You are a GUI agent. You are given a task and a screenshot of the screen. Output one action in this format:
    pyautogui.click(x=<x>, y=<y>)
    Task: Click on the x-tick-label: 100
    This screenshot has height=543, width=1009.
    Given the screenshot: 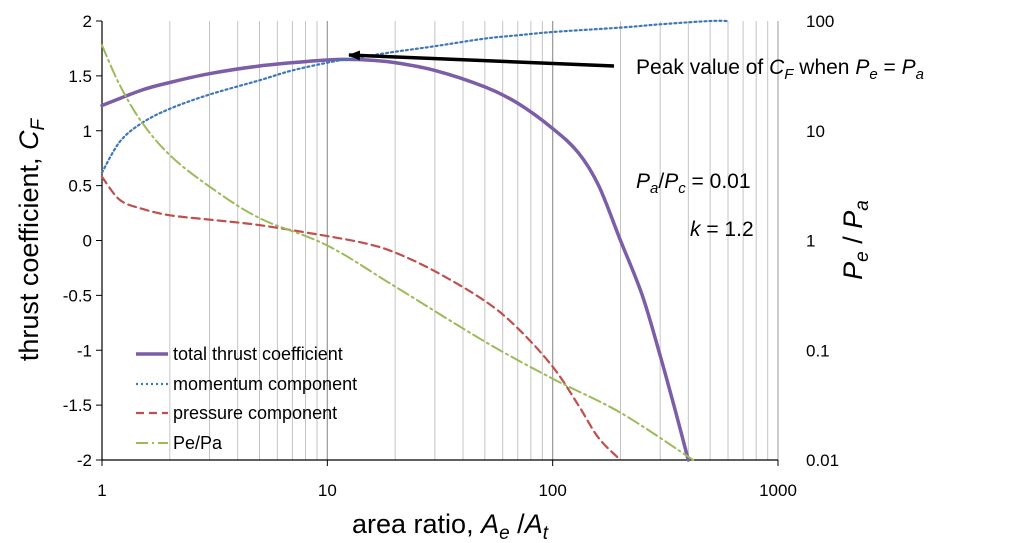 What is the action you would take?
    pyautogui.click(x=552, y=490)
    